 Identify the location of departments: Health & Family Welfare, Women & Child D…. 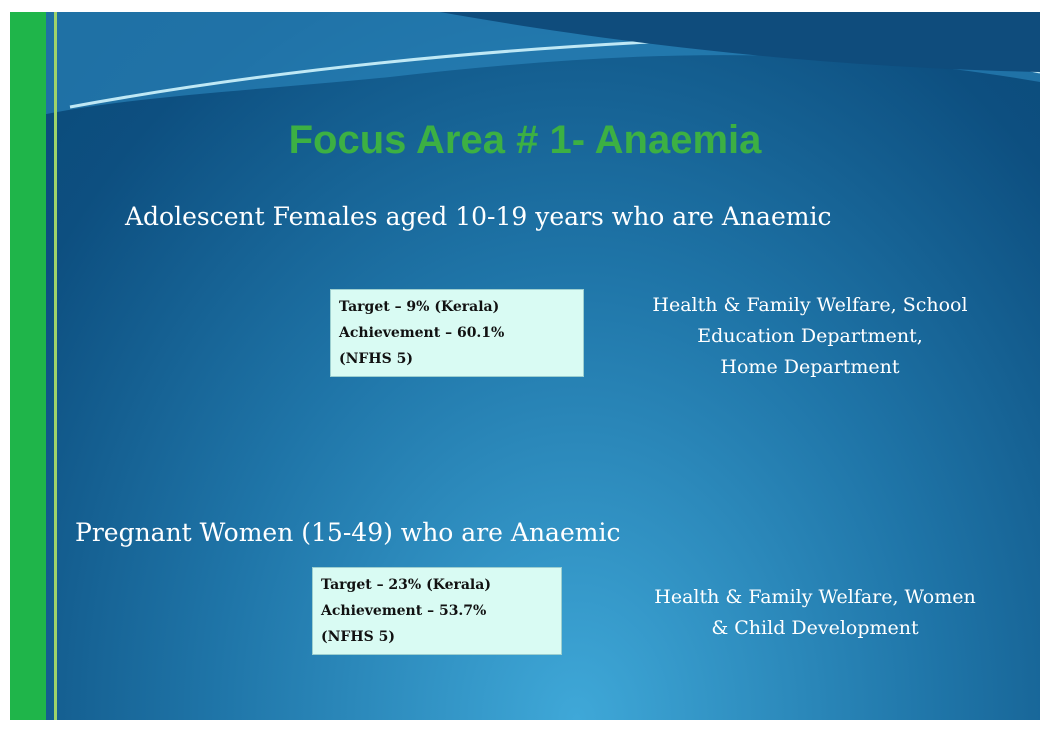
(815, 613).